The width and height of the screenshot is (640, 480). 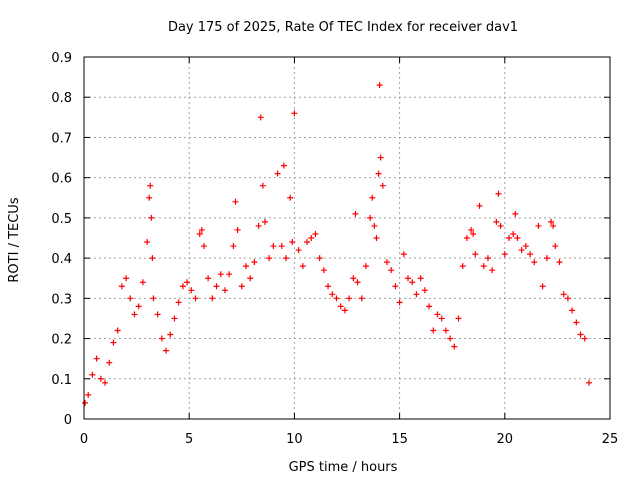 I want to click on y-tick-label: 0, so click(x=68, y=420).